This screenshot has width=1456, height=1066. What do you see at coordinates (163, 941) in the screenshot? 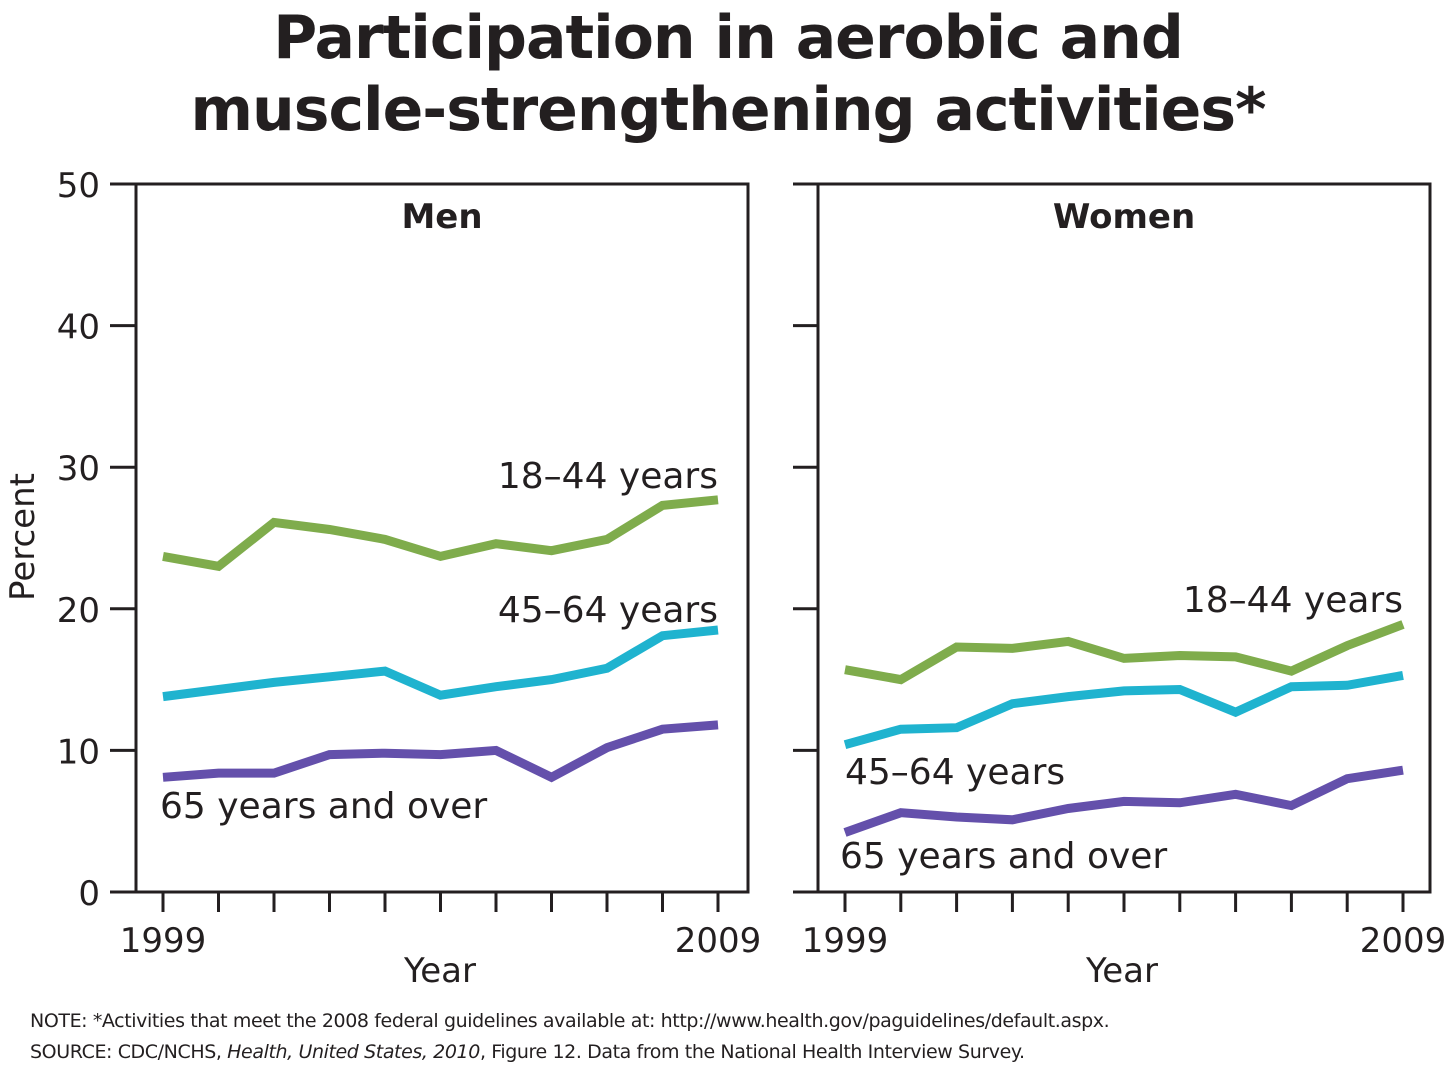
I see `men-x-tick-label-first: 1999` at bounding box center [163, 941].